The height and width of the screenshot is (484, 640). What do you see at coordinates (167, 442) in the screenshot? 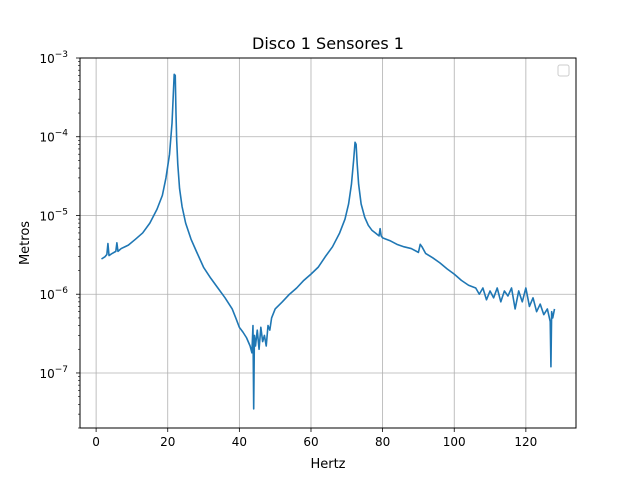
I see `x-tick-label: 20` at bounding box center [167, 442].